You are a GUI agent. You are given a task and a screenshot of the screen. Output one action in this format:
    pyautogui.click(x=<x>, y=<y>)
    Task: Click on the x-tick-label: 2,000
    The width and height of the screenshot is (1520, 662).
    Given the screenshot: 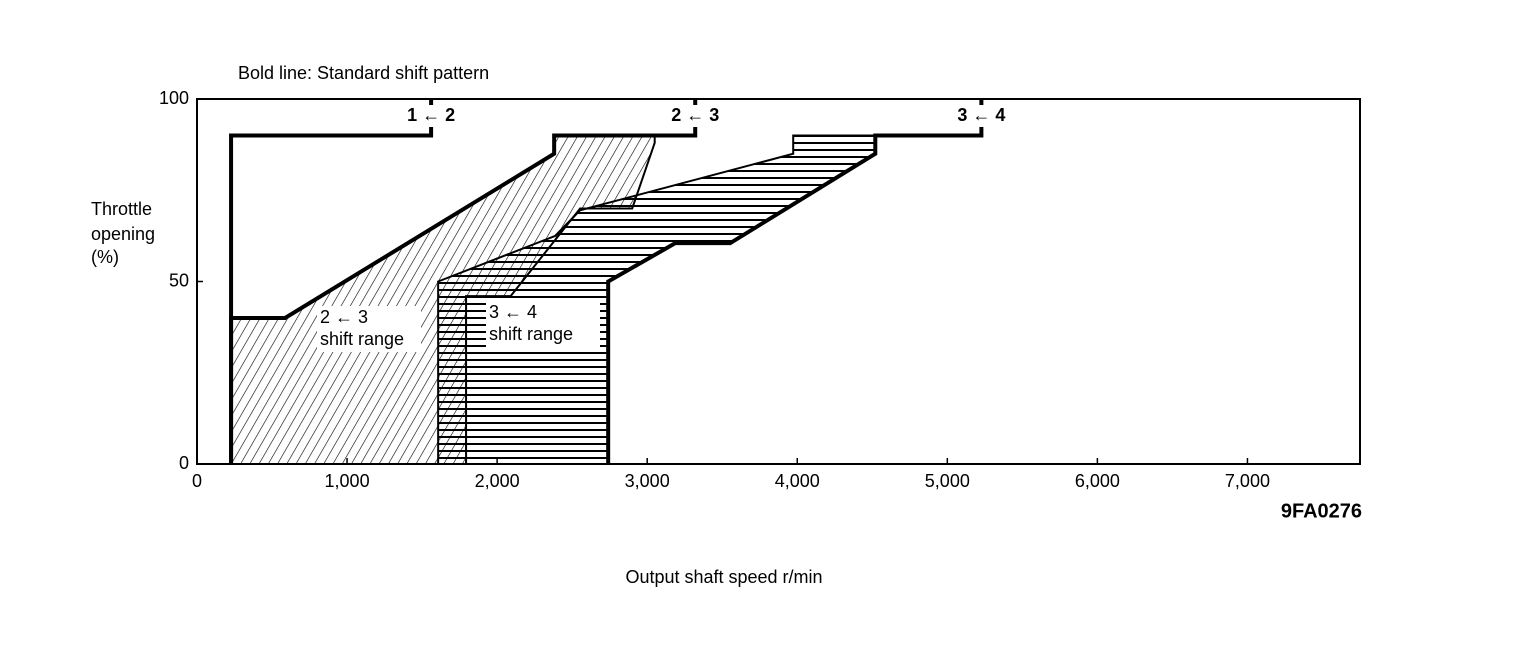 What is the action you would take?
    pyautogui.click(x=497, y=481)
    